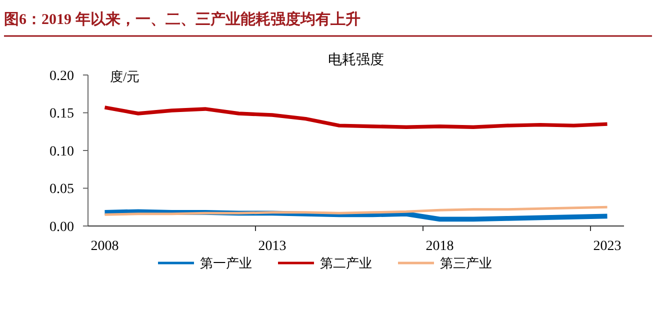 The height and width of the screenshot is (325, 656). I want to click on legend-label: 第三产业, so click(466, 263).